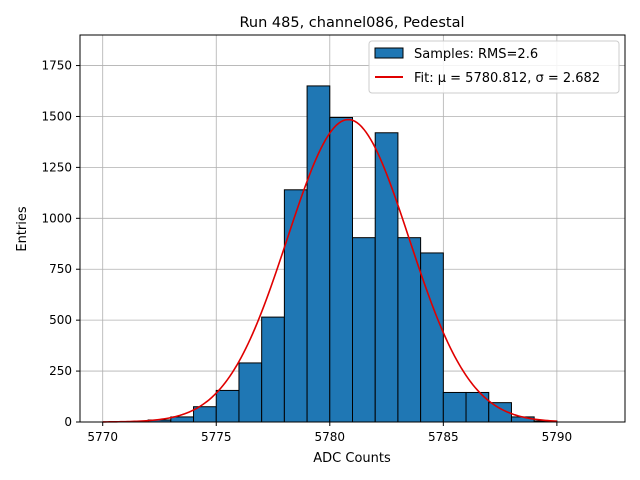 This screenshot has height=480, width=640. I want to click on x-tick-label: 5780, so click(330, 437).